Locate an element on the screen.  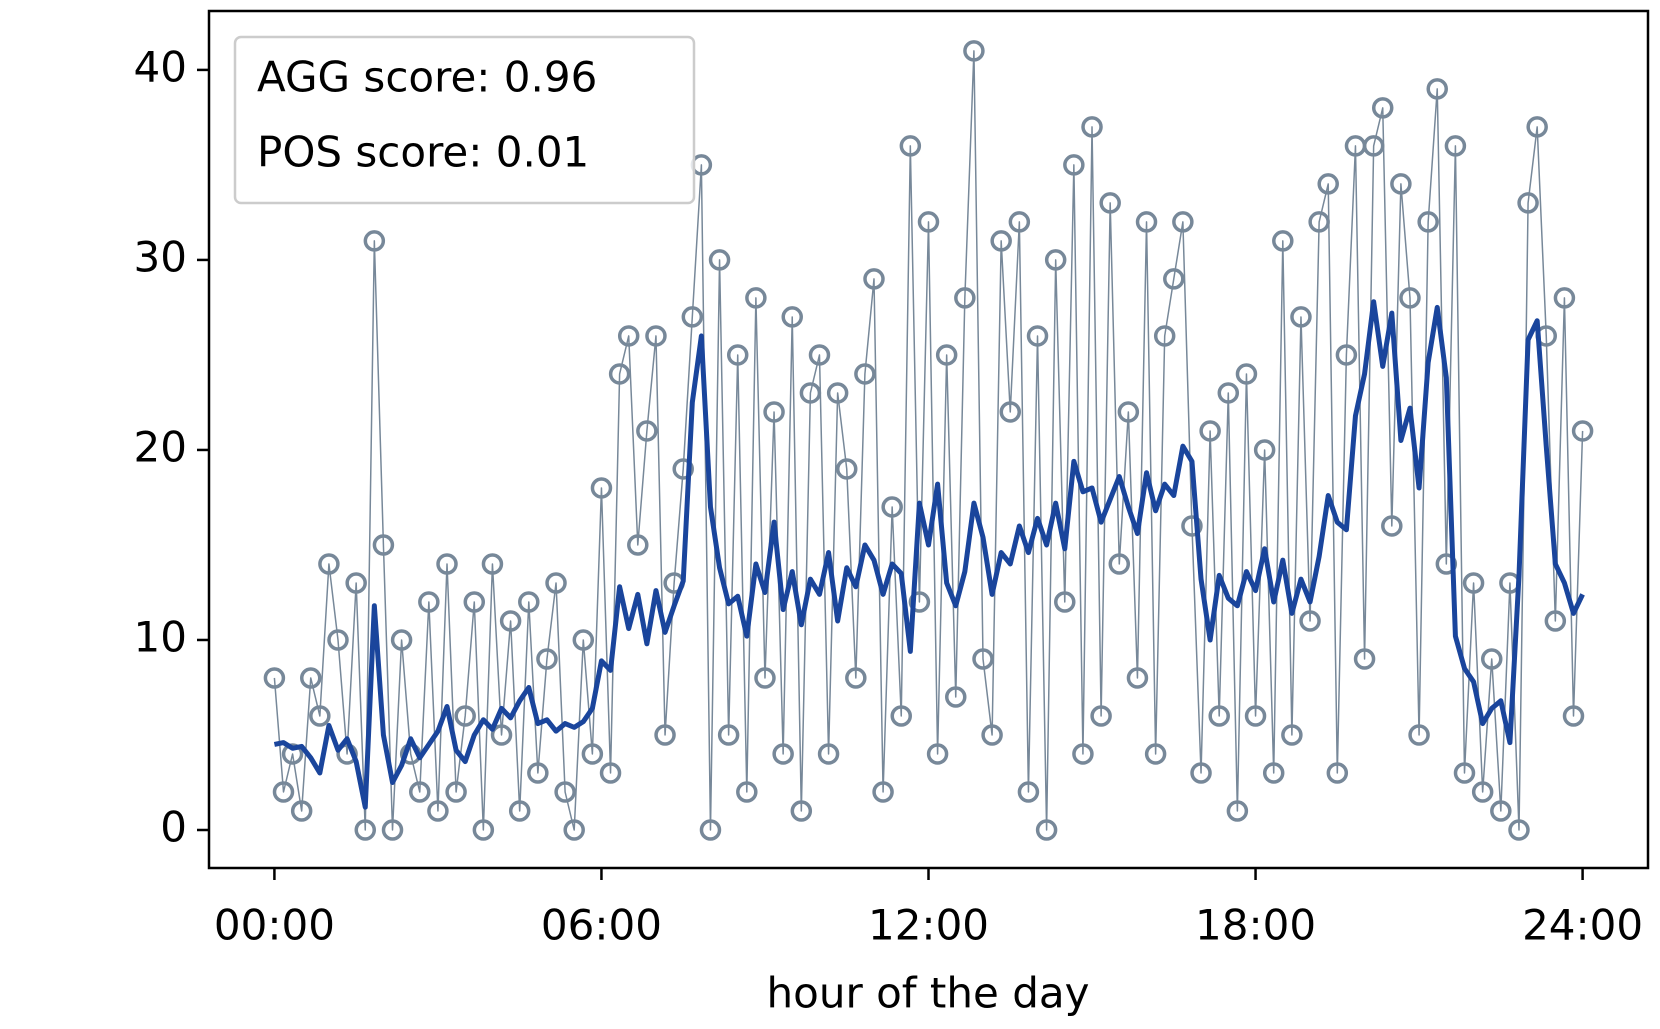
x-axis-label: hour of the day is located at coordinates (928, 993).